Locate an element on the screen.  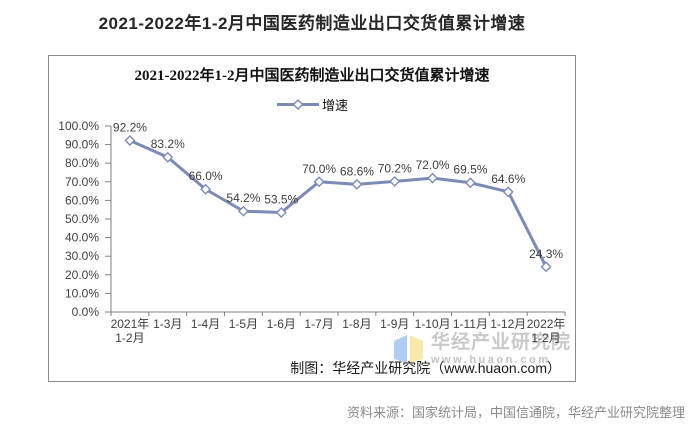
watermark-text: 华经产业研究院 www.huaon.com is located at coordinates (501, 349).